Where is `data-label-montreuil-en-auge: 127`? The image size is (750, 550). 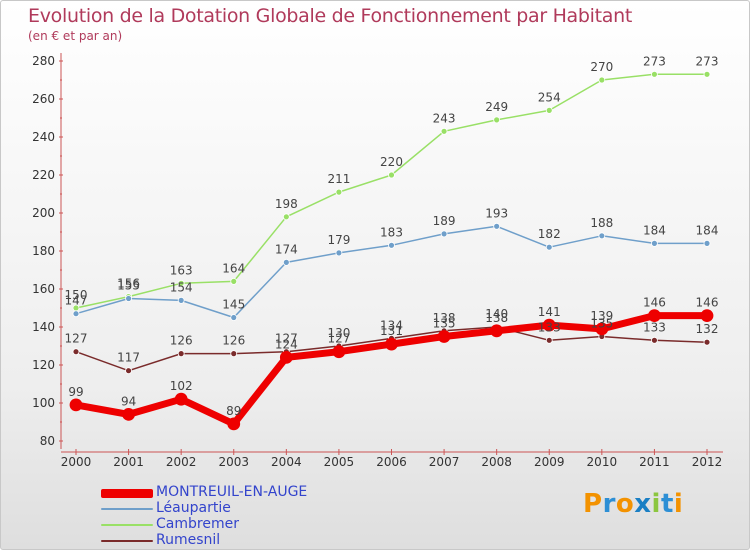
data-label-montreuil-en-auge: 127 is located at coordinates (338, 339).